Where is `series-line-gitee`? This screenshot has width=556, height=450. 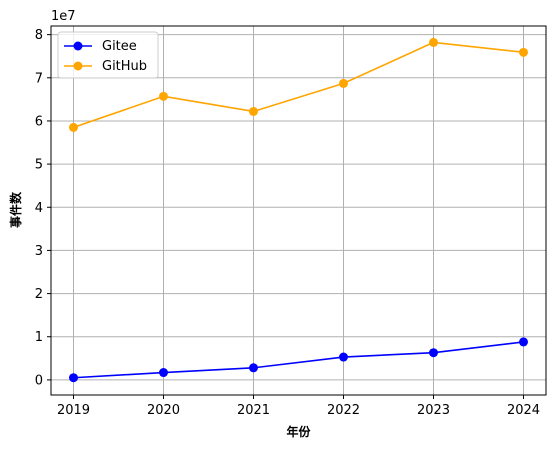 series-line-gitee is located at coordinates (298, 360).